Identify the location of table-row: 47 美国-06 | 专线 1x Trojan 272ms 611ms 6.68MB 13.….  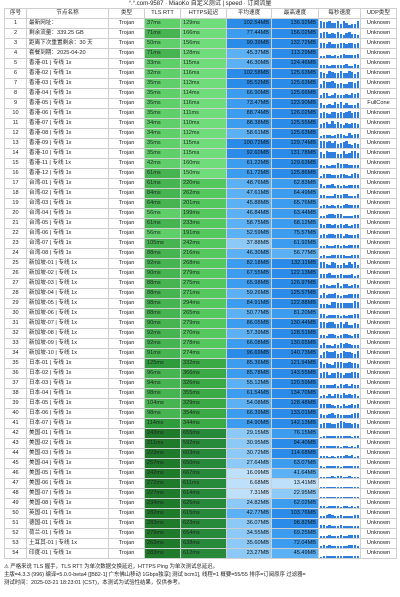
(200, 483).